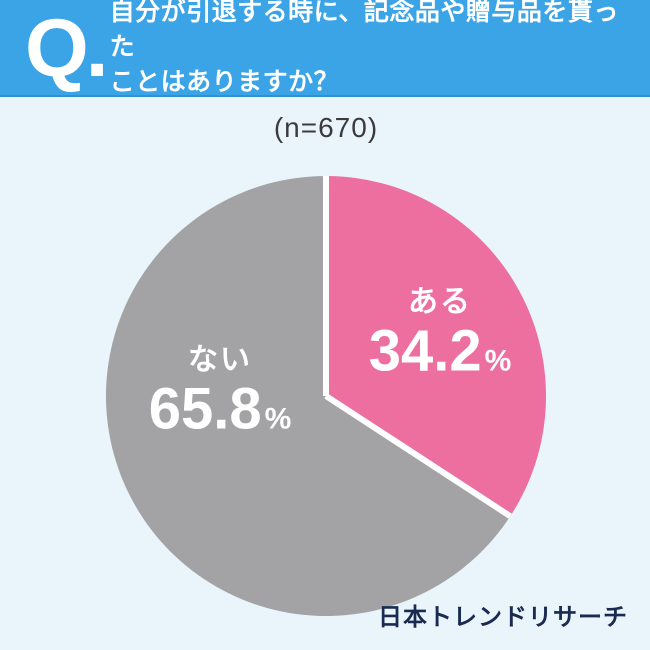 The image size is (650, 650). What do you see at coordinates (440, 351) in the screenshot?
I see `slice-value: 34.2%` at bounding box center [440, 351].